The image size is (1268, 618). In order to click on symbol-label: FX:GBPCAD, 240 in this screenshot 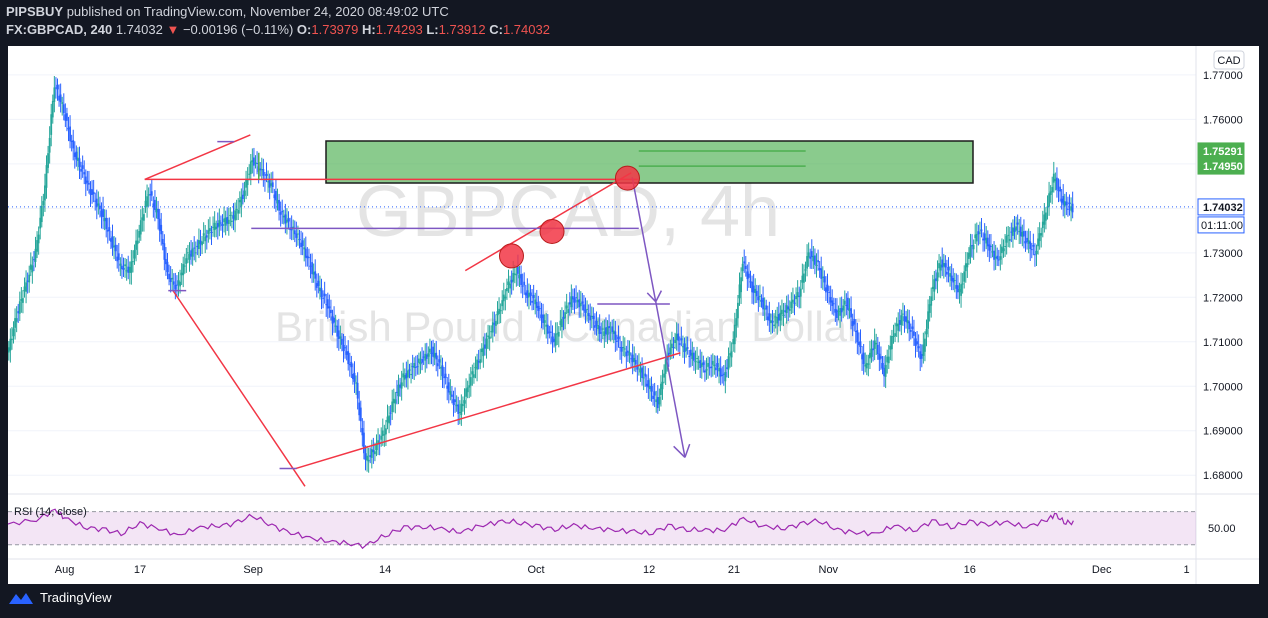, I will do `click(59, 29)`.